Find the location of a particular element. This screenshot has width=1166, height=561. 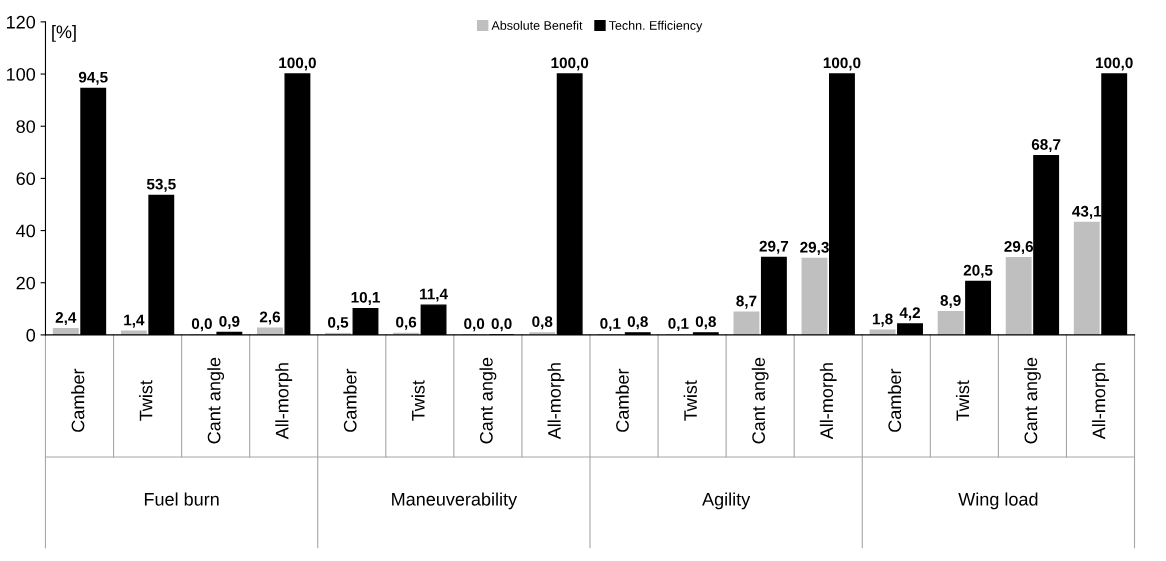

y-tick-label: 0 is located at coordinates (31, 335).